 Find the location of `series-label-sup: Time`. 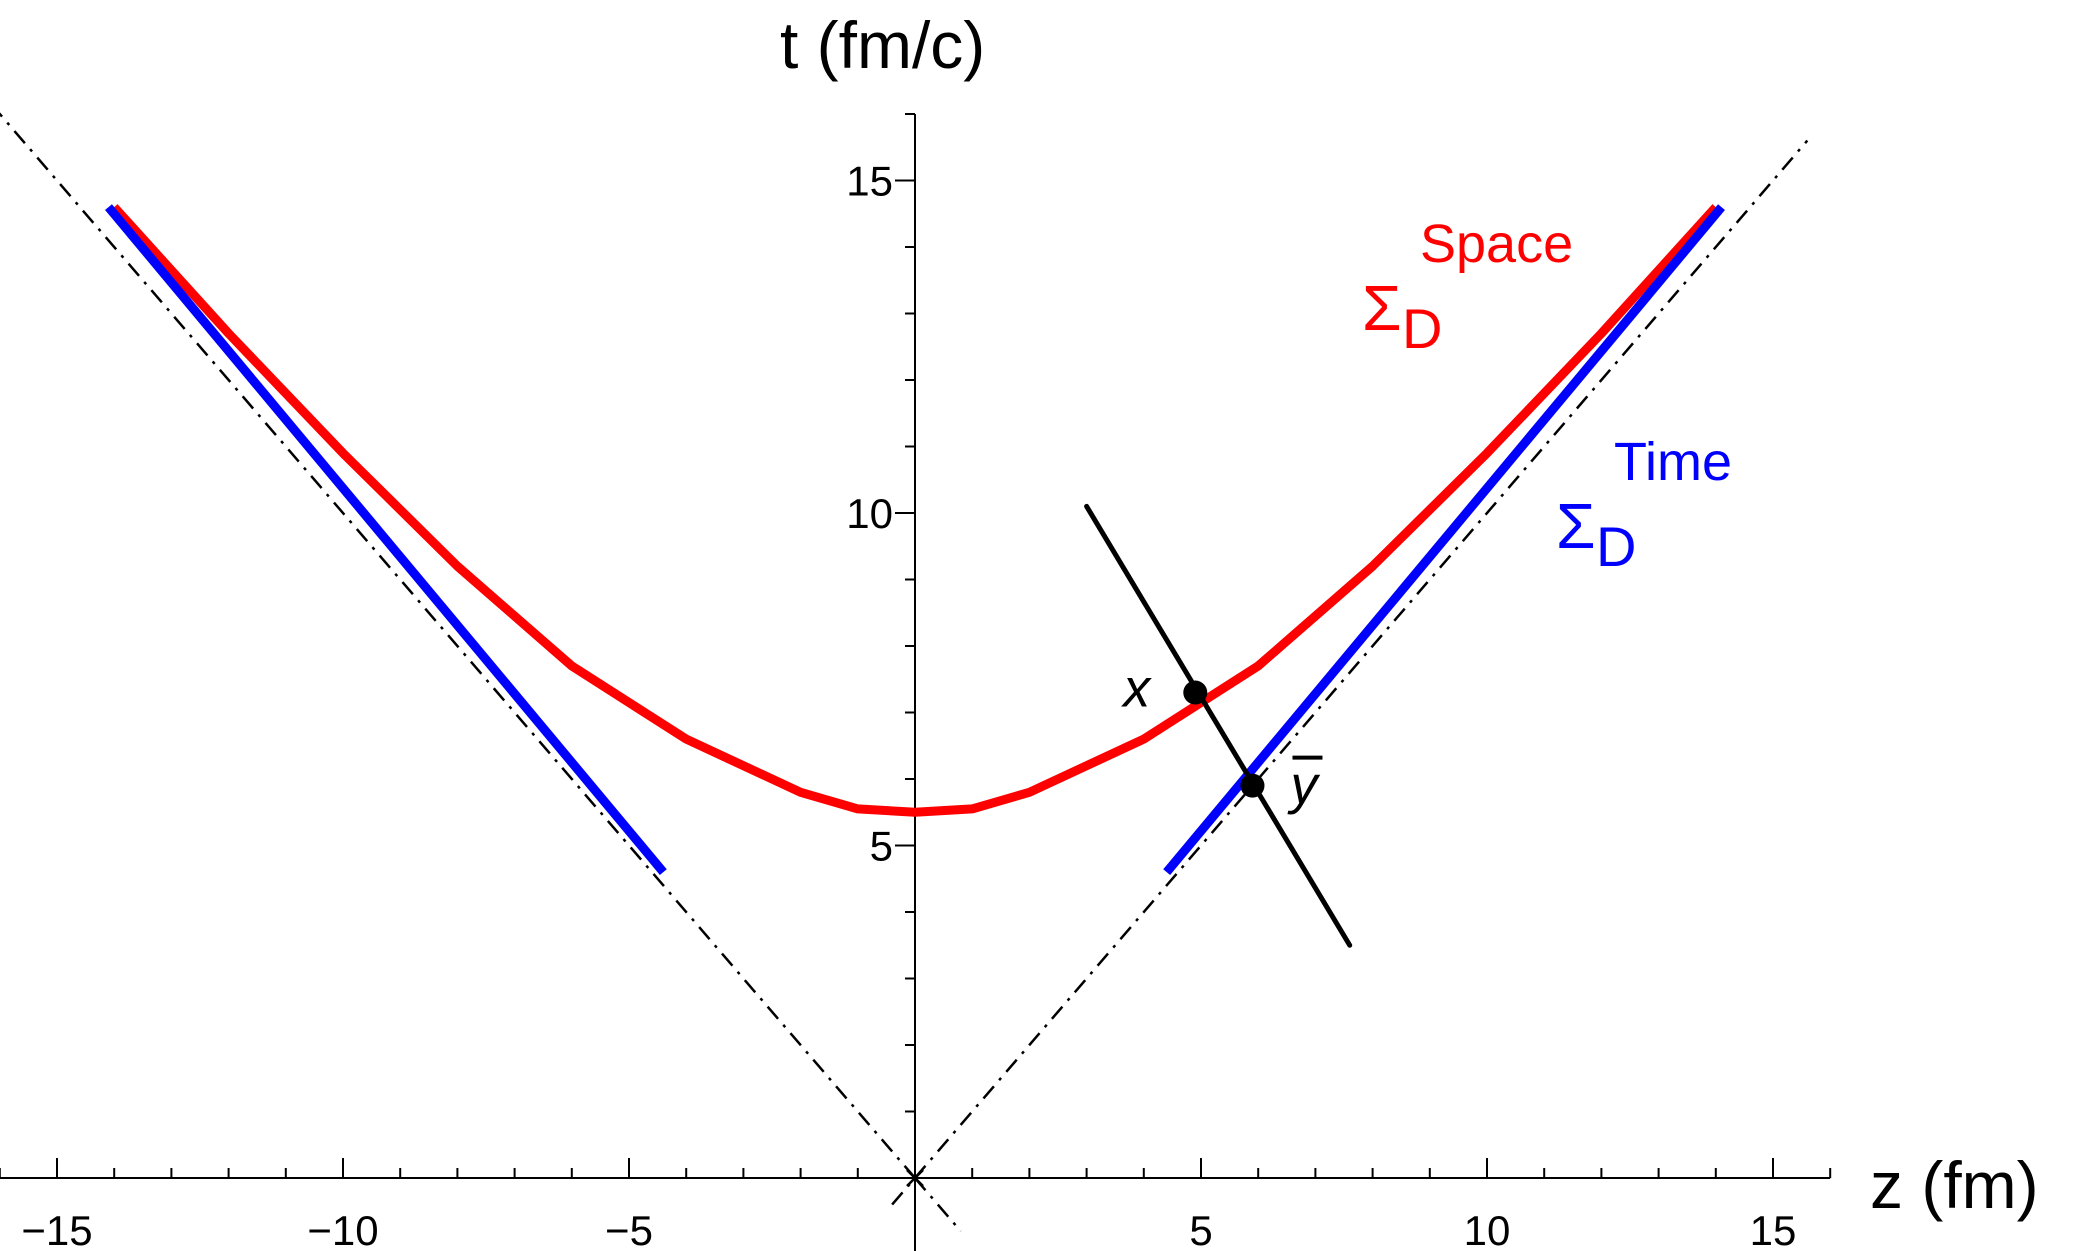

series-label-sup: Time is located at coordinates (1673, 462).